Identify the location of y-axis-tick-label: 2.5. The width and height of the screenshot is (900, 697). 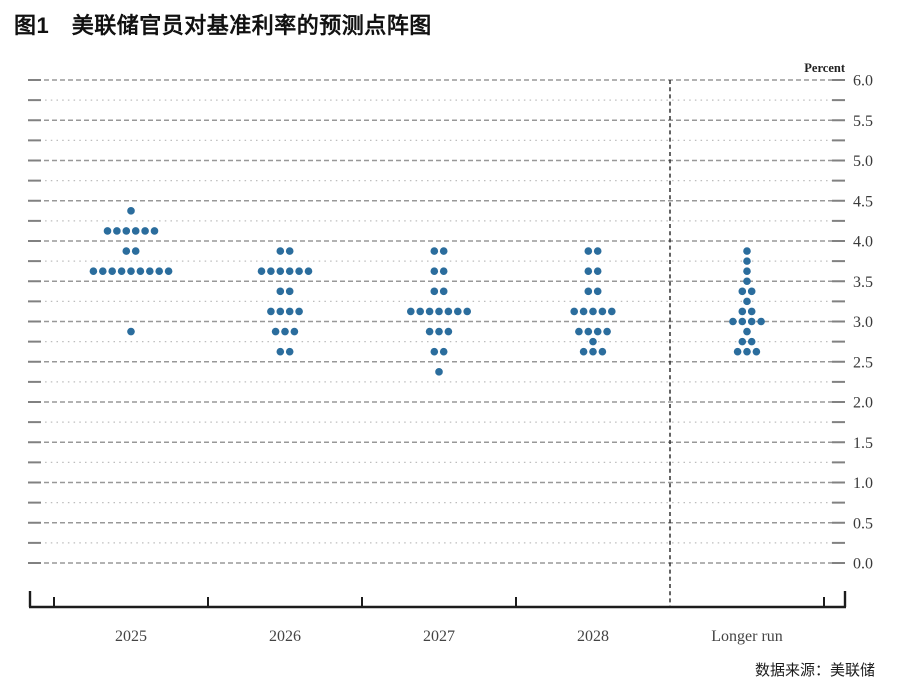
(863, 362).